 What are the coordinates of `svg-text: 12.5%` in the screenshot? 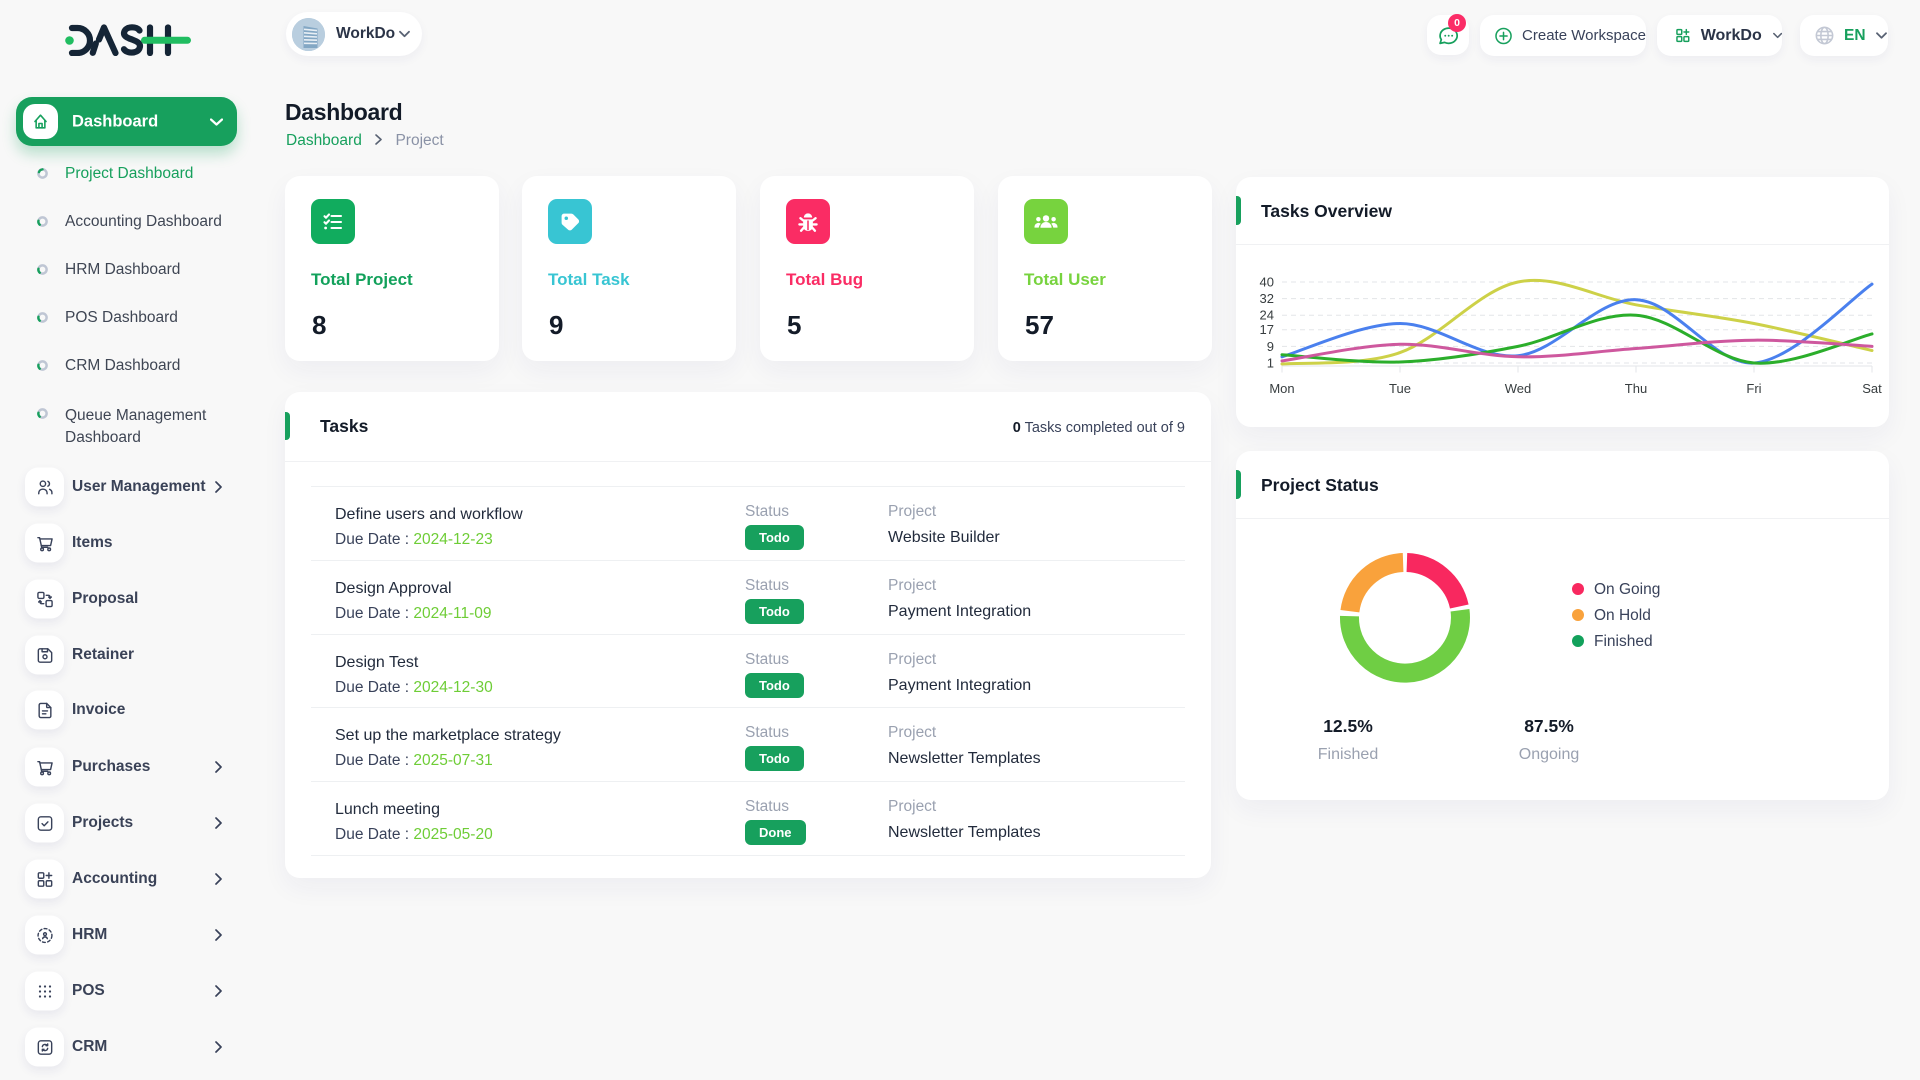 It's located at (1348, 726).